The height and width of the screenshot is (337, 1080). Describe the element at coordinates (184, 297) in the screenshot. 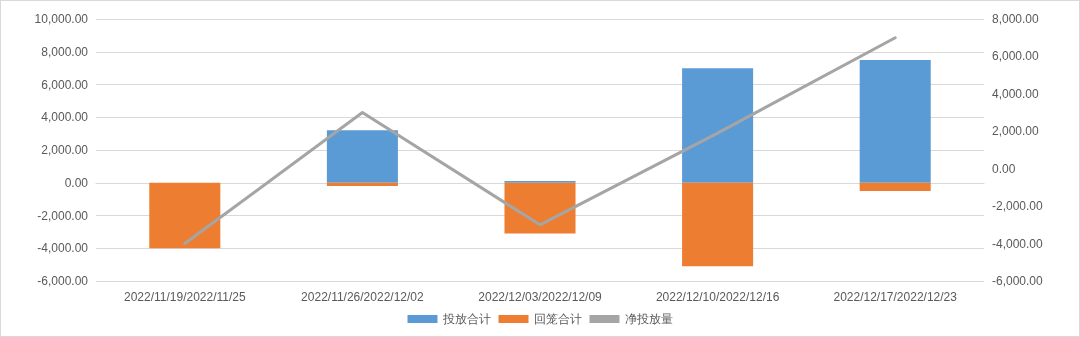

I see `x-tick-label: 2022/11/19/2022/11/25` at that location.